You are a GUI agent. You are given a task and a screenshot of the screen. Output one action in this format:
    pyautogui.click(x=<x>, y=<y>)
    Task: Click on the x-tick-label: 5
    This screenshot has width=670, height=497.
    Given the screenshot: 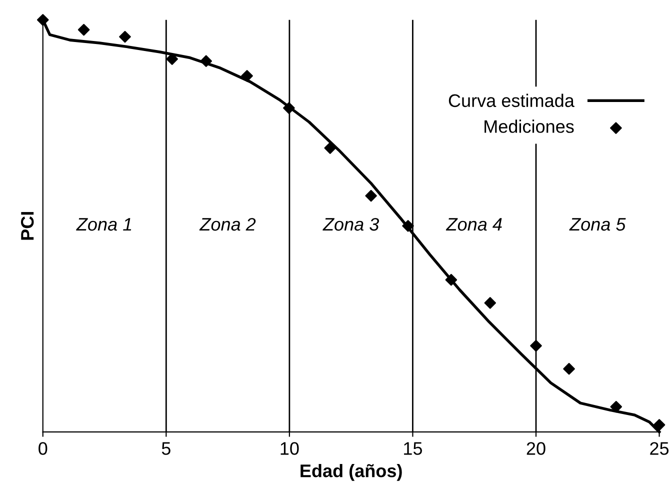 What is the action you would take?
    pyautogui.click(x=166, y=448)
    